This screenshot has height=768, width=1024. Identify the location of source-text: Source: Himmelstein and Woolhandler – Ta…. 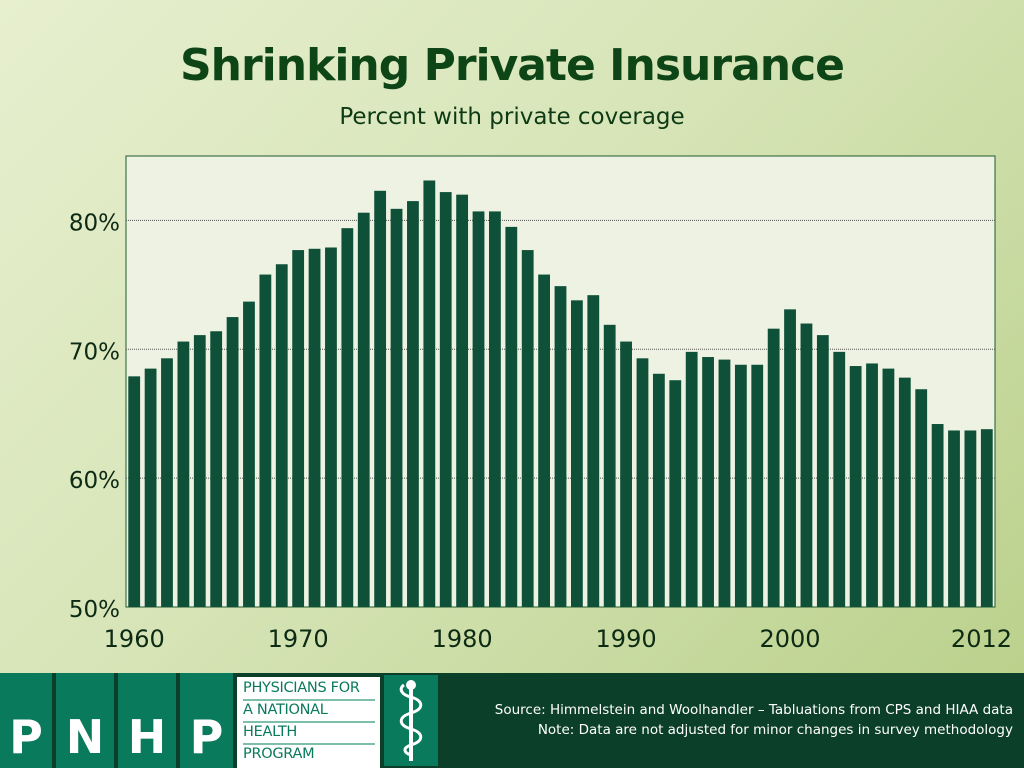
(753, 710).